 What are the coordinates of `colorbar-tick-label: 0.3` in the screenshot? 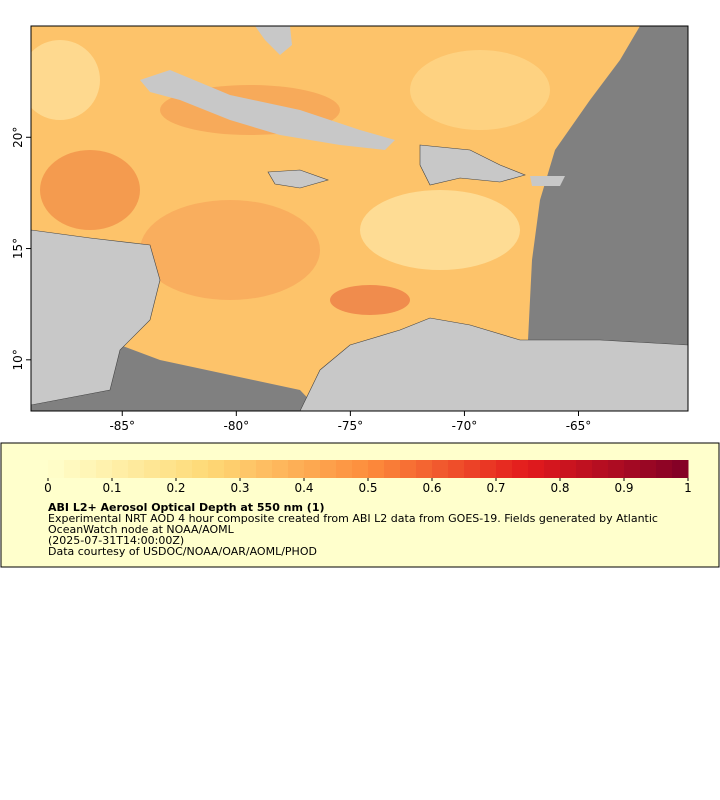 It's located at (239, 488).